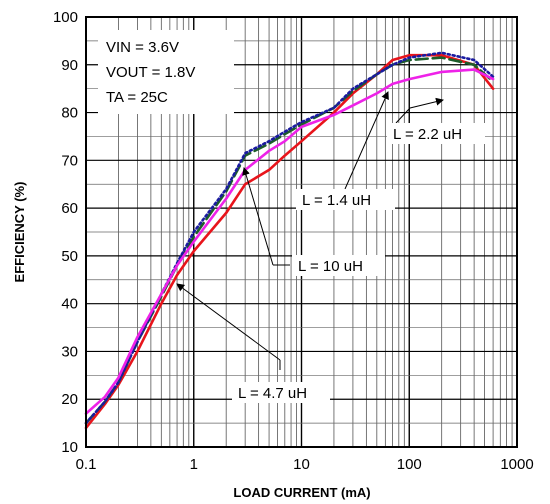  What do you see at coordinates (137, 97) in the screenshot?
I see `condition-ta: TA = 25C` at bounding box center [137, 97].